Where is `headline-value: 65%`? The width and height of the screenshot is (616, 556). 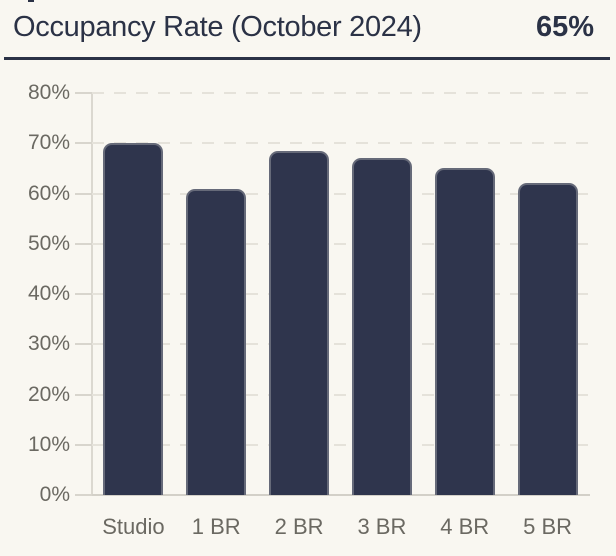
headline-value: 65% is located at coordinates (564, 27).